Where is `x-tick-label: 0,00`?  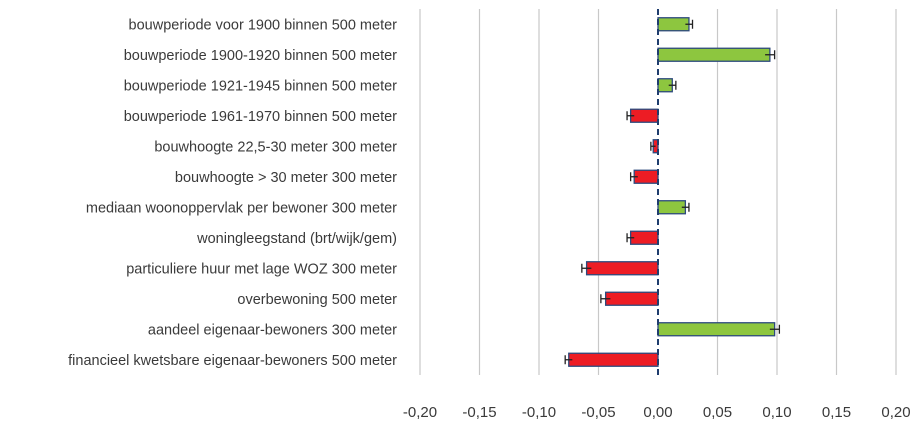
x-tick-label: 0,00 is located at coordinates (657, 412).